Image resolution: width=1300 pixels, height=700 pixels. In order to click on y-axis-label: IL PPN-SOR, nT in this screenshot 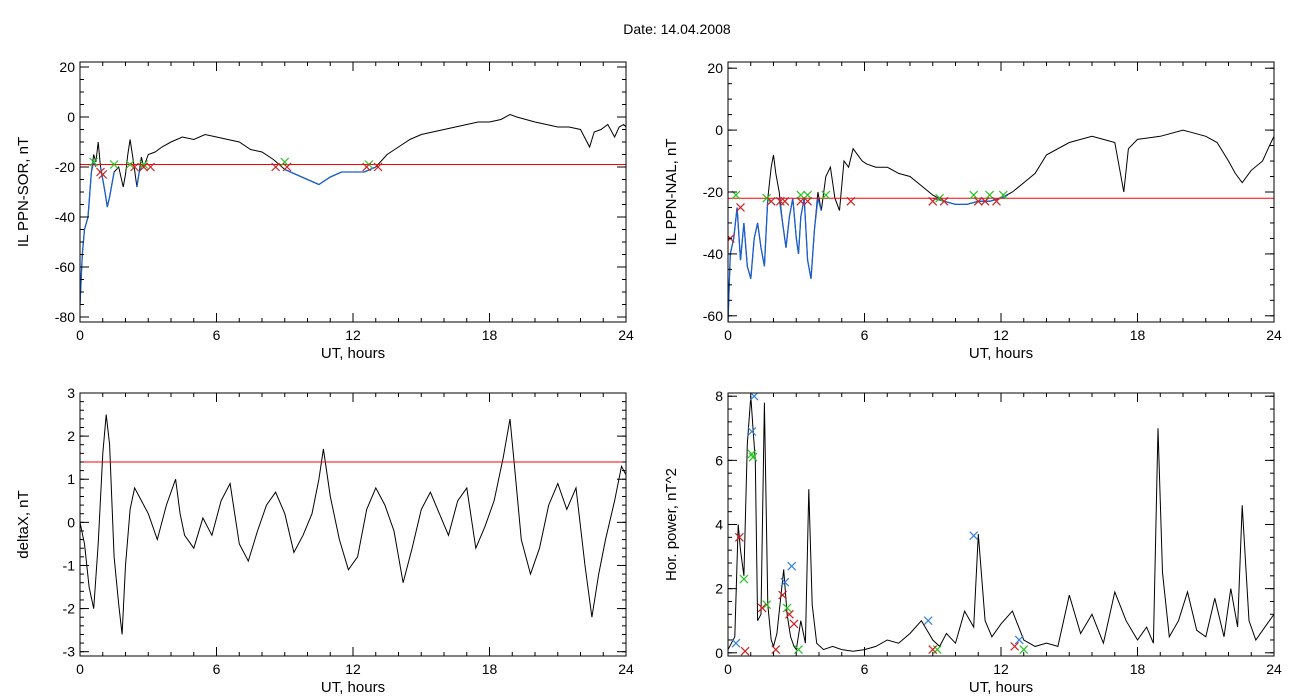, I will do `click(23, 192)`.